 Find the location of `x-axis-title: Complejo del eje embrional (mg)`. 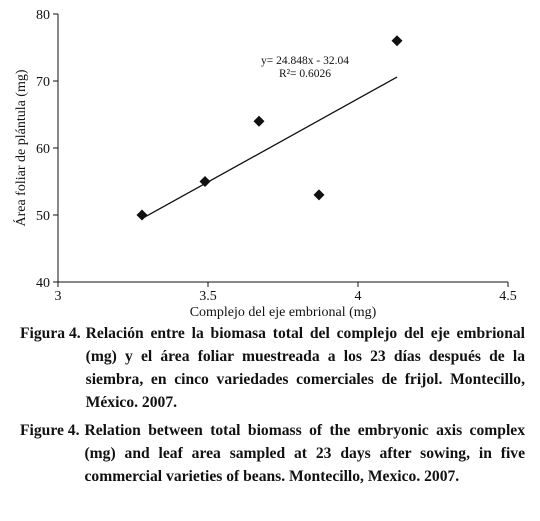

x-axis-title: Complejo del eje embrional (mg) is located at coordinates (283, 312).